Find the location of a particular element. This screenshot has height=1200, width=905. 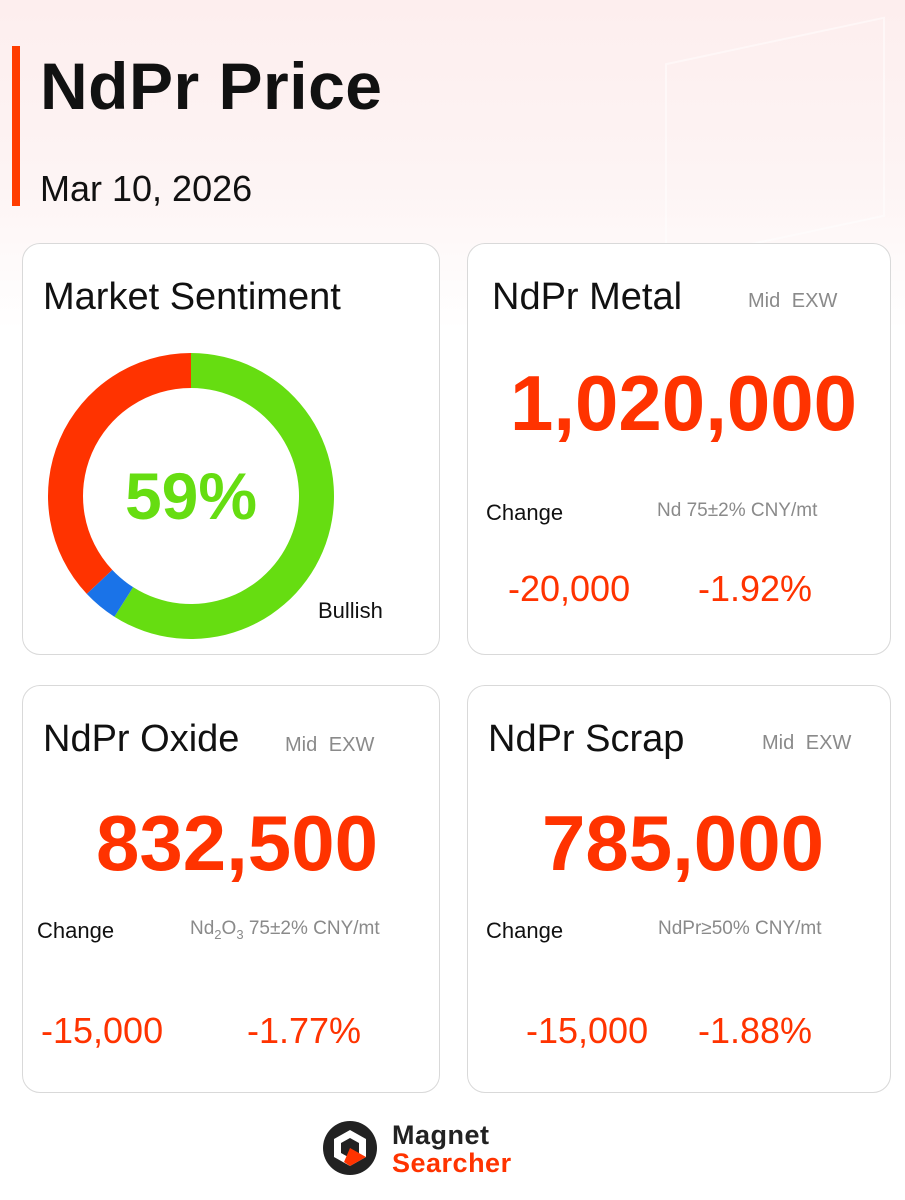

price-value: 785,000 is located at coordinates (683, 843).